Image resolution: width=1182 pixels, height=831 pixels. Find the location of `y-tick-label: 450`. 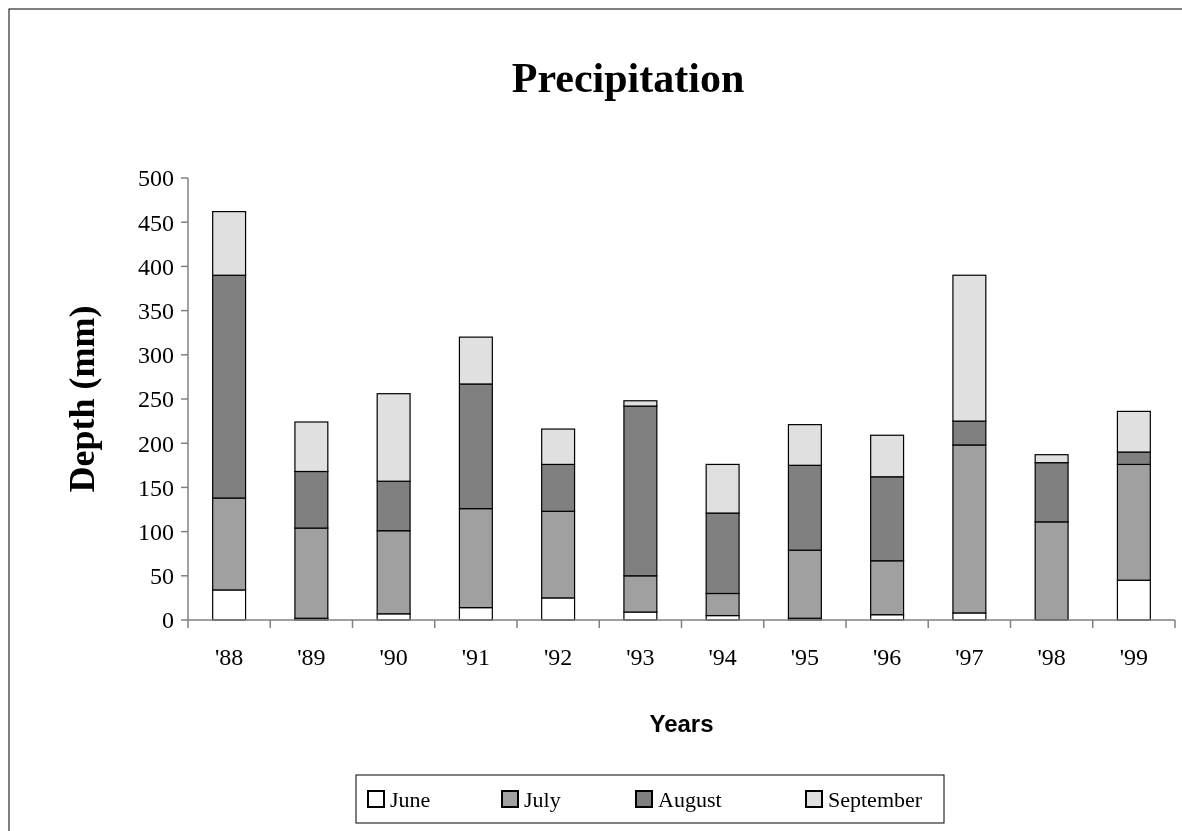

y-tick-label: 450 is located at coordinates (156, 222).